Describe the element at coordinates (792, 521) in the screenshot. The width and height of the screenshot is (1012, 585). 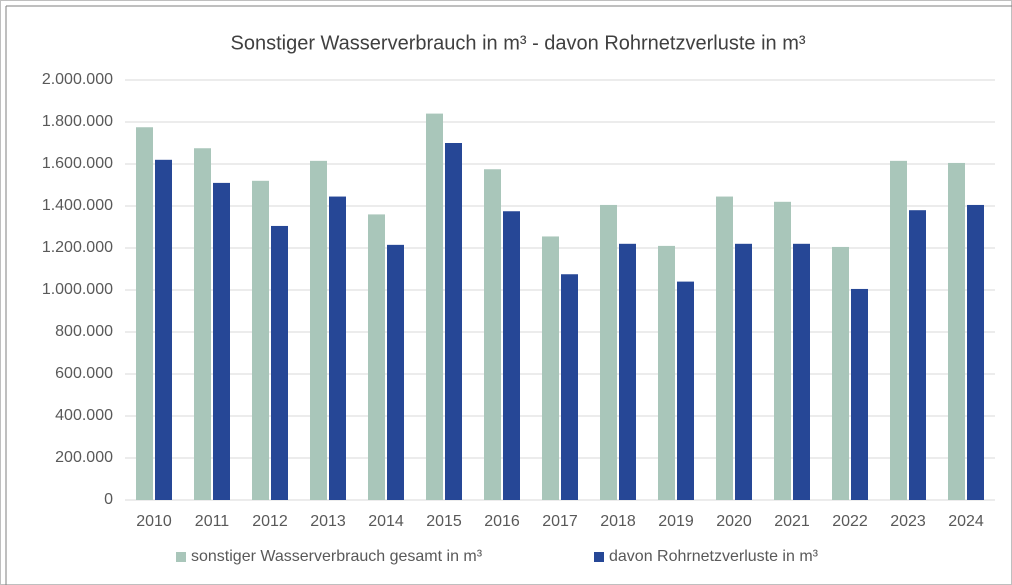
I see `x-tick-label: 2021` at that location.